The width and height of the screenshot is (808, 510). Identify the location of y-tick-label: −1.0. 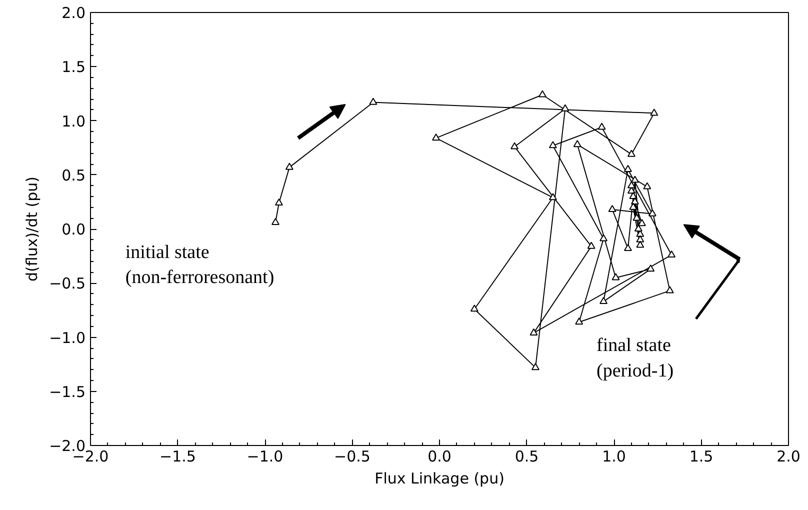
(67, 337).